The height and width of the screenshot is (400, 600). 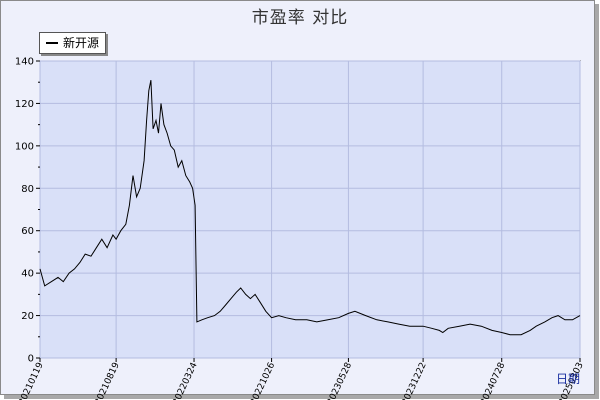 What do you see at coordinates (27, 274) in the screenshot?
I see `y-tick-label: 40` at bounding box center [27, 274].